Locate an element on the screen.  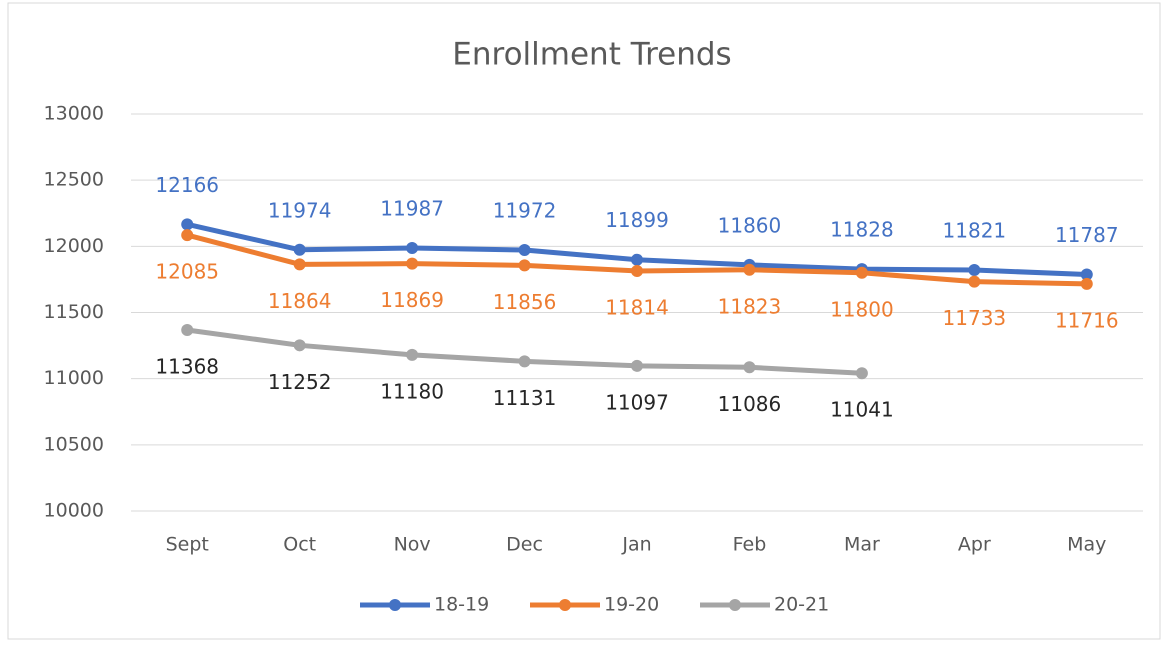
data-label: 11787 is located at coordinates (1087, 235).